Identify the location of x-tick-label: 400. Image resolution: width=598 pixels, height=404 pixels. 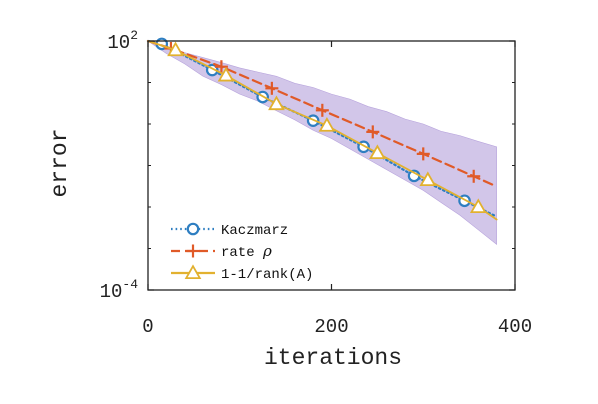
(515, 327).